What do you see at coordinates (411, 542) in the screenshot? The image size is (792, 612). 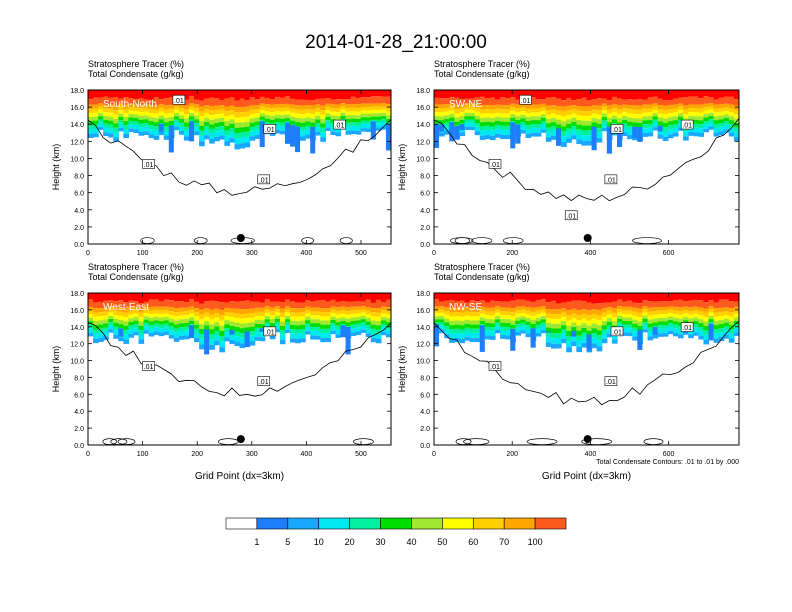 I see `colorbar-label: 40` at bounding box center [411, 542].